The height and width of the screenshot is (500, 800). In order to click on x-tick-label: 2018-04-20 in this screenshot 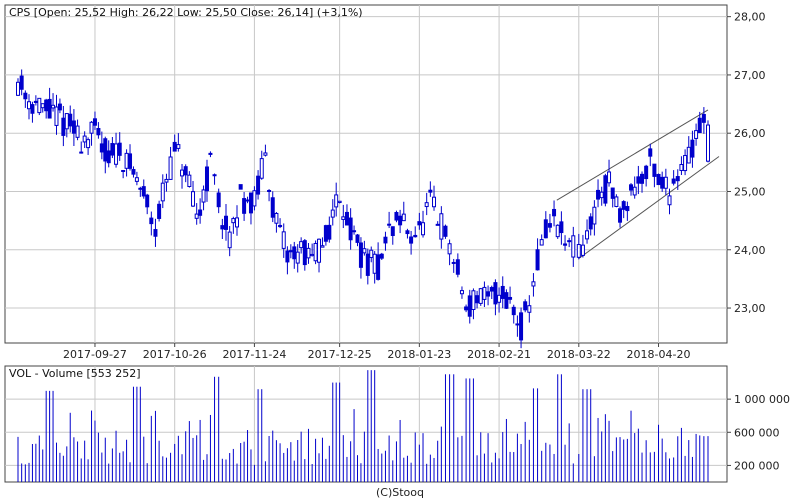, I will do `click(659, 354)`.